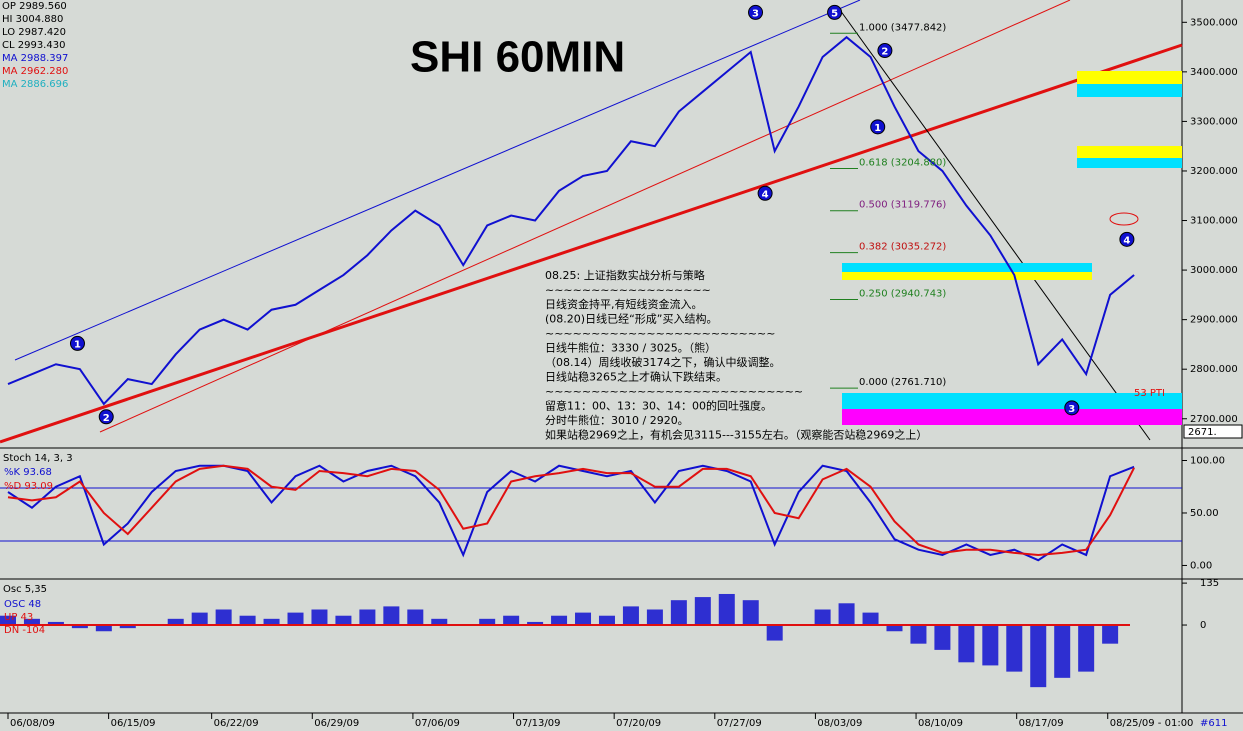 This screenshot has width=1243, height=731. I want to click on quote-line: MA 2886.696, so click(35, 84).